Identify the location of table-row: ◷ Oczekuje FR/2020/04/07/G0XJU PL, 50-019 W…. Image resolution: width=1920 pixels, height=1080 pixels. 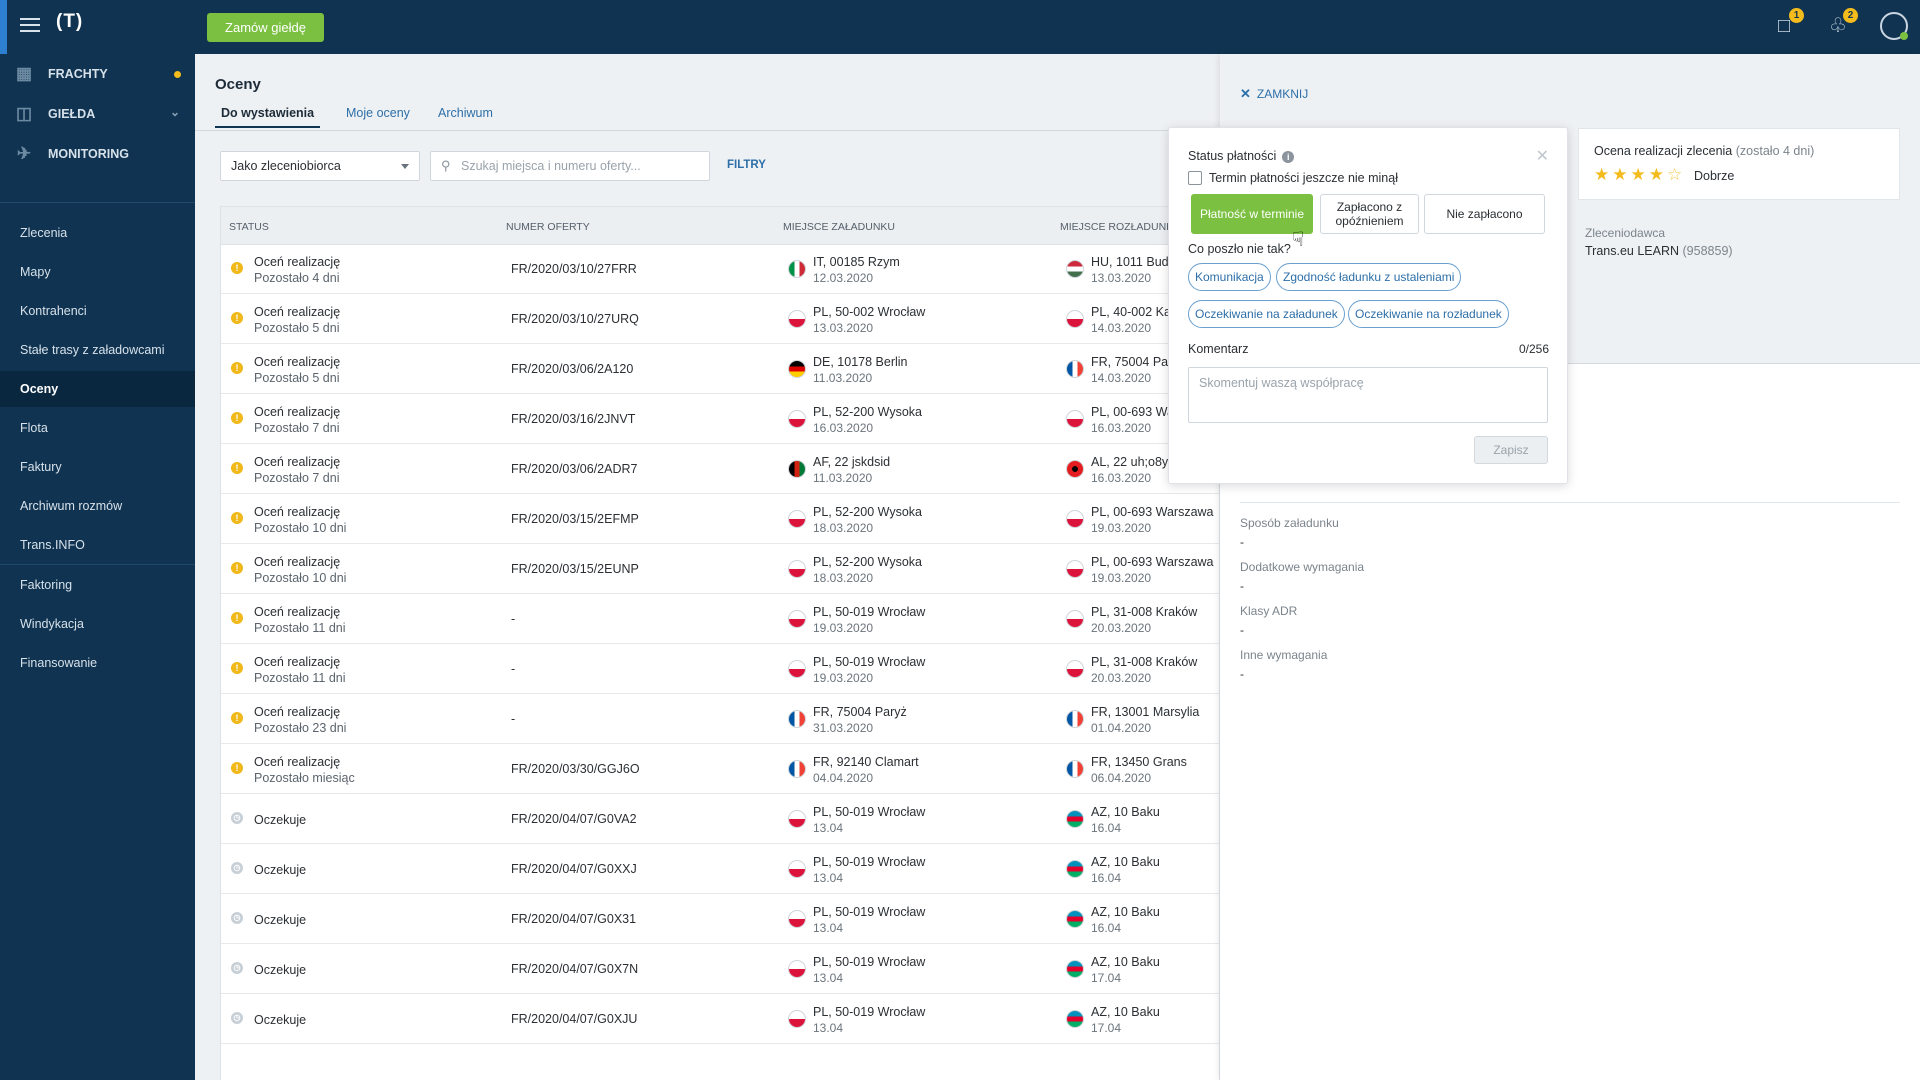
(720, 1019).